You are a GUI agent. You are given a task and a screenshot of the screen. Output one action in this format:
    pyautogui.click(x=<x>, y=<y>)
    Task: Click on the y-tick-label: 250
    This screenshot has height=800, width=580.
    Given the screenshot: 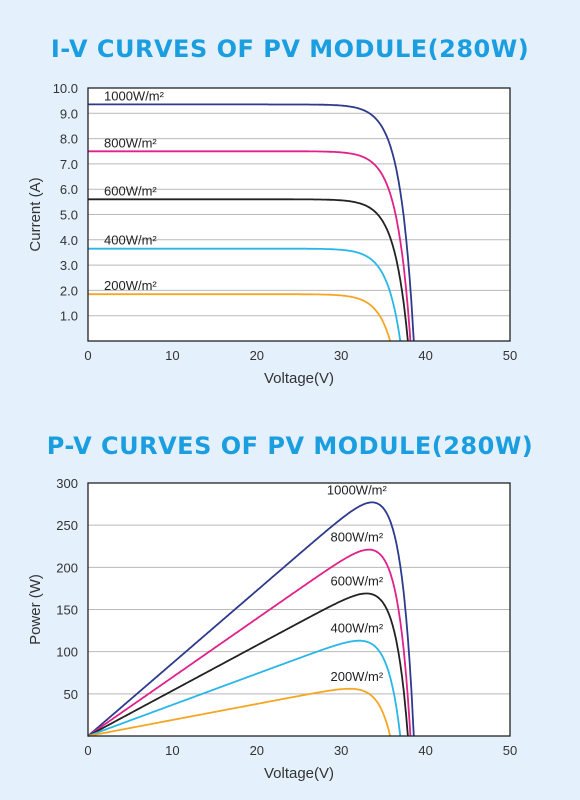 What is the action you would take?
    pyautogui.click(x=67, y=525)
    